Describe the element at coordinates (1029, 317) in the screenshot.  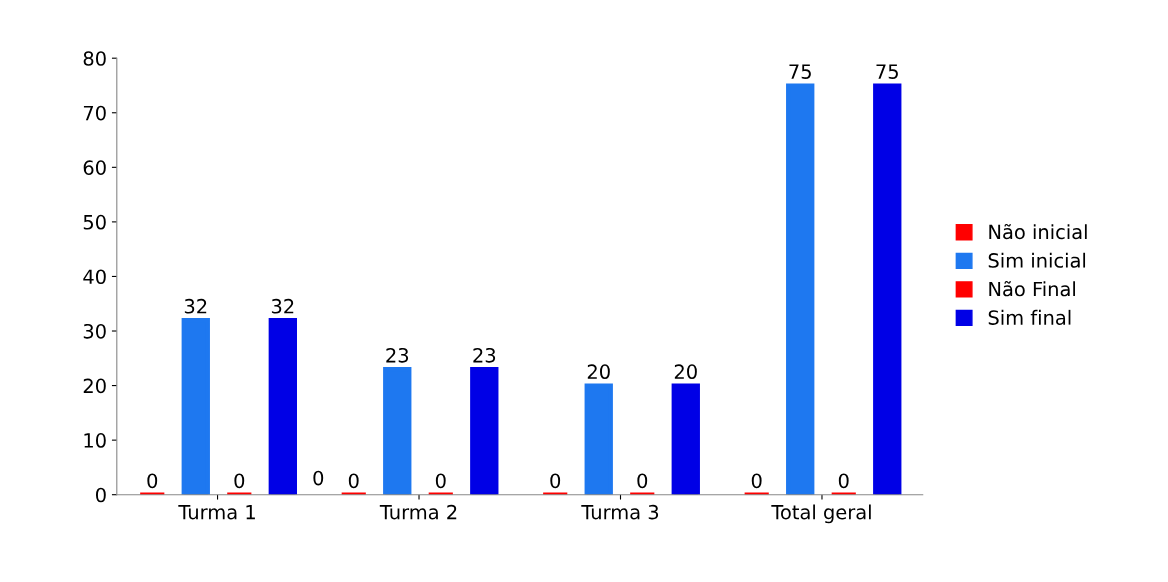
I see `legend-label: Sim final` at that location.